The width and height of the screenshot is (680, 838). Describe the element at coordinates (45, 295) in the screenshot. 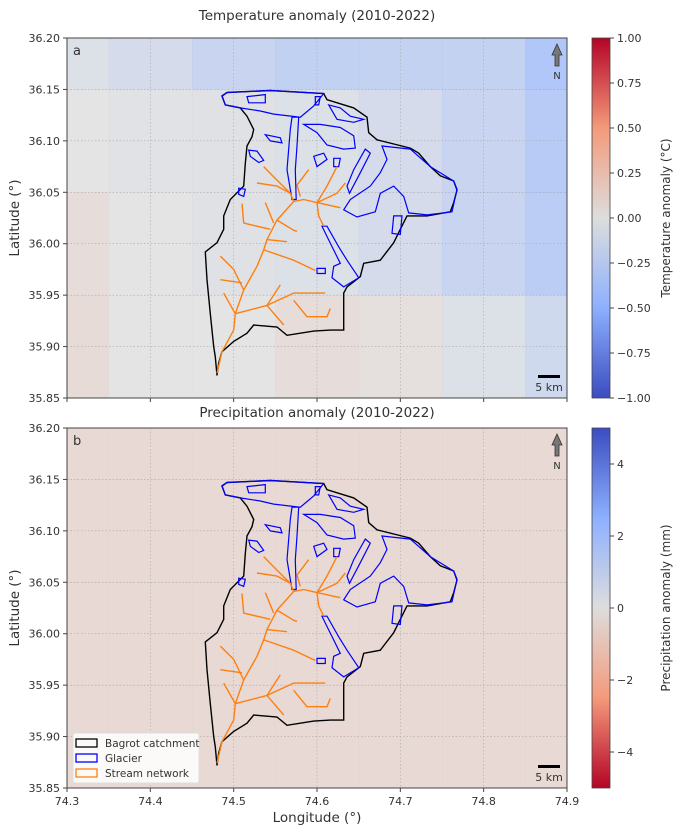

I see `y-tick-label: 35.95` at that location.